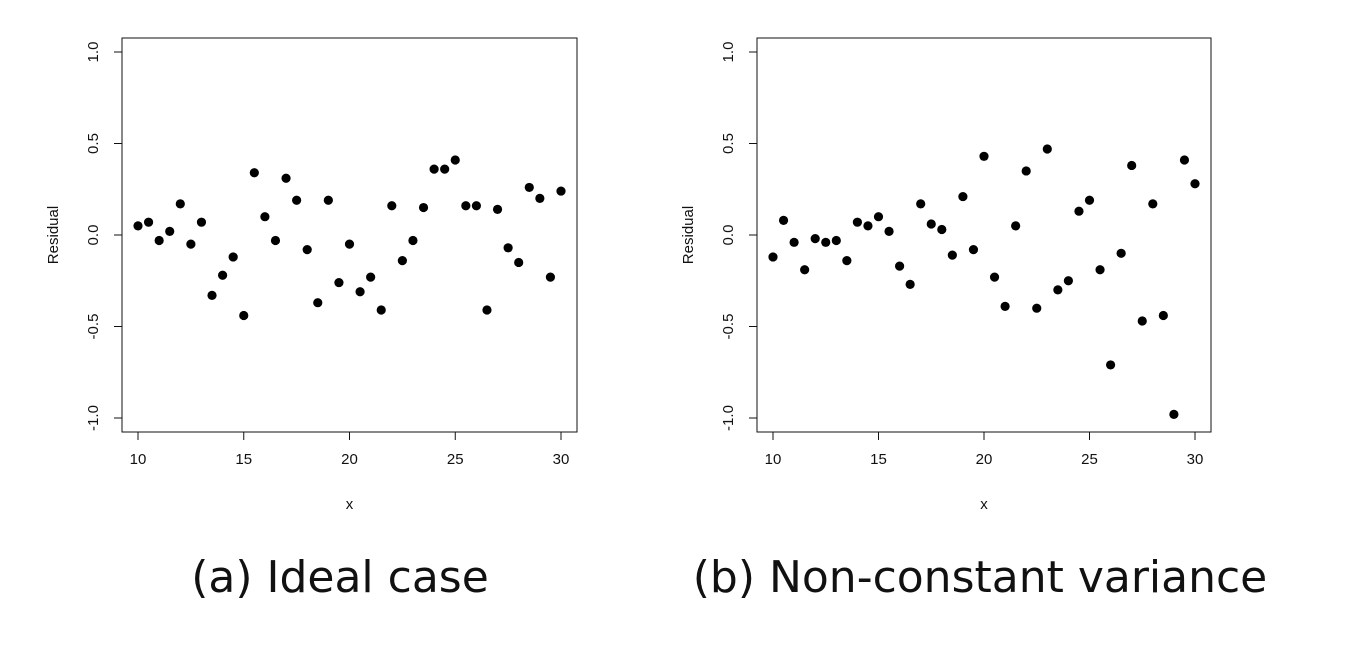  What do you see at coordinates (340, 577) in the screenshot?
I see `caption-a: (a) Ideal case` at bounding box center [340, 577].